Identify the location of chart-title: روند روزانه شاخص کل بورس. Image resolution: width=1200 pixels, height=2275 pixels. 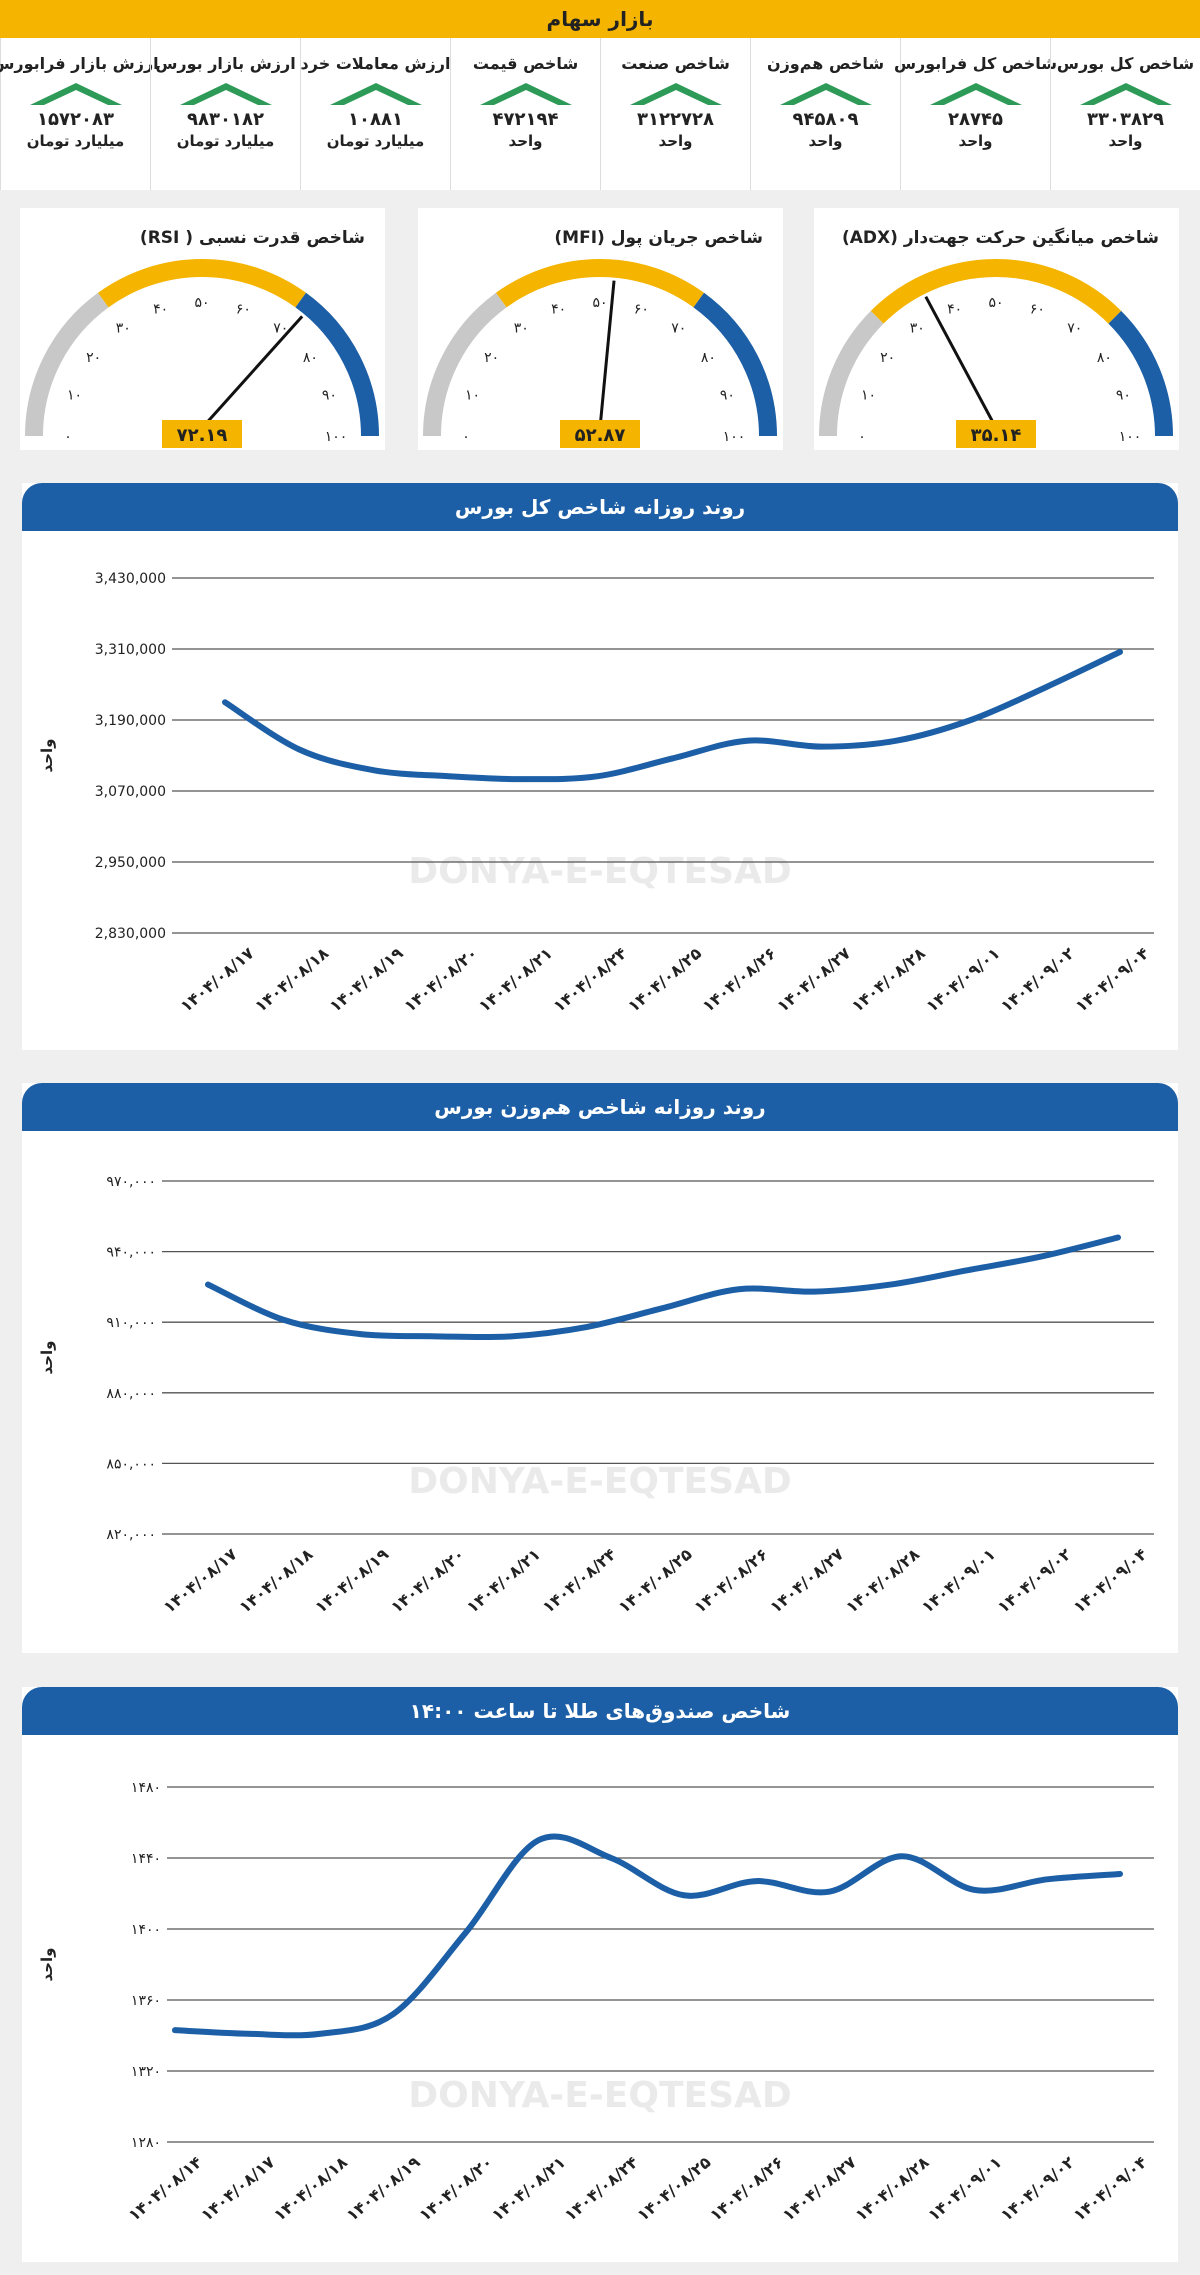
(600, 507).